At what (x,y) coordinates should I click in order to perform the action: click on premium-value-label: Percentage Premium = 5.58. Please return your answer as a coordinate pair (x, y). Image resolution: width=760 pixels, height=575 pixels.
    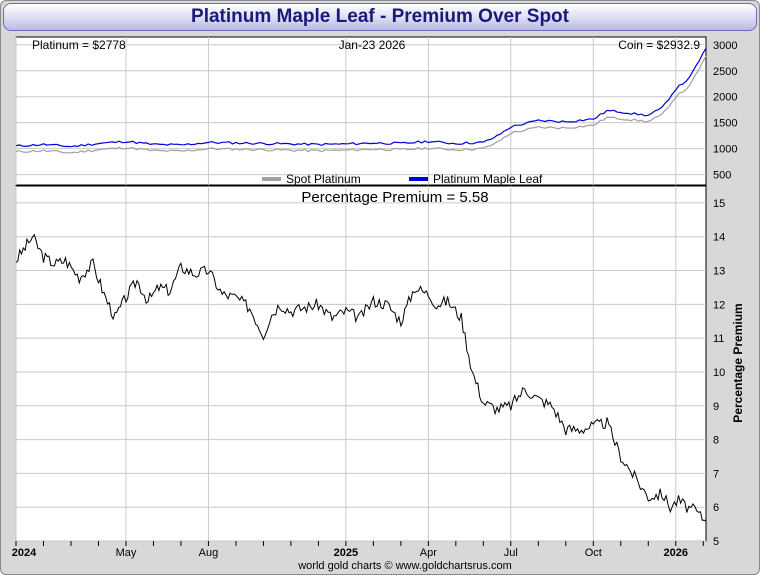
    Looking at the image, I should click on (394, 197).